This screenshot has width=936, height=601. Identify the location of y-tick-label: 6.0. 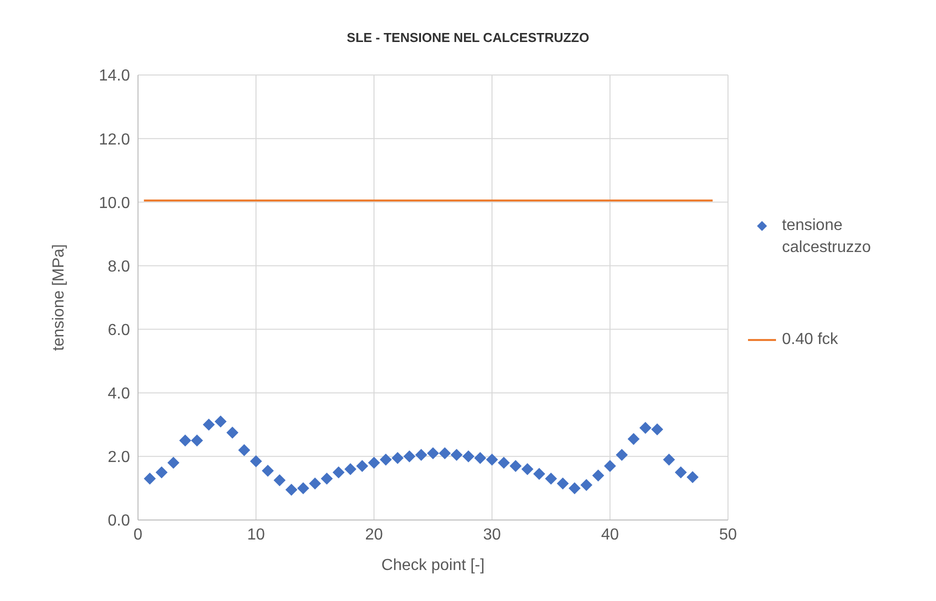
(119, 330).